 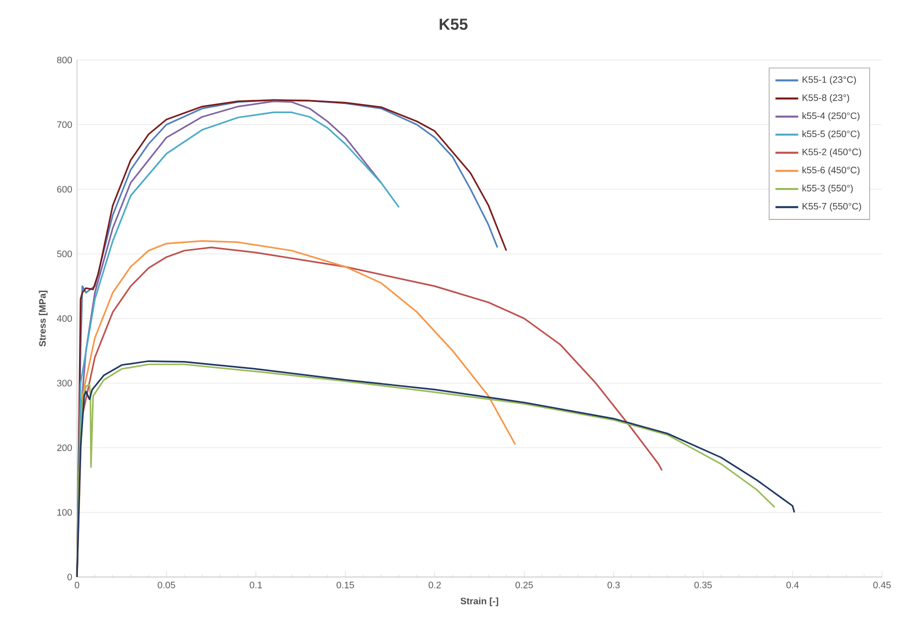 What do you see at coordinates (614, 585) in the screenshot?
I see `x-tick-label: 0.3` at bounding box center [614, 585].